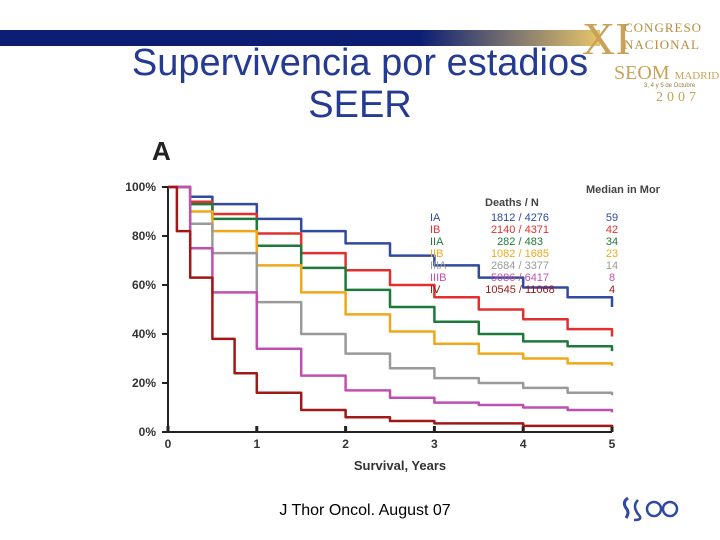 Image resolution: width=720 pixels, height=540 pixels. What do you see at coordinates (678, 97) in the screenshot?
I see `logo-year: 2007` at bounding box center [678, 97].